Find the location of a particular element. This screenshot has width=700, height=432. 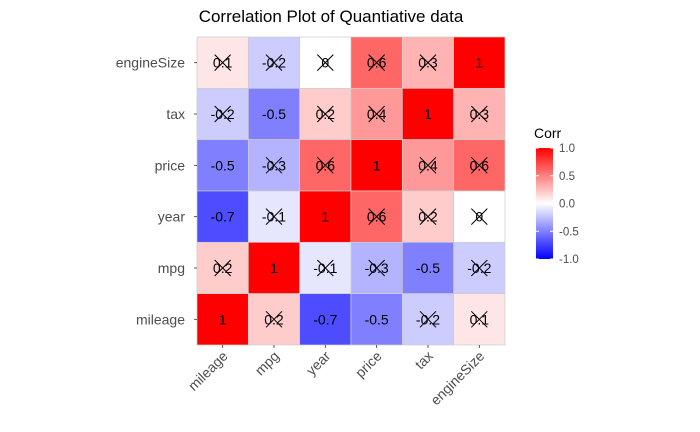

cell-year-price-insignificant-cross-icon is located at coordinates (377, 217).